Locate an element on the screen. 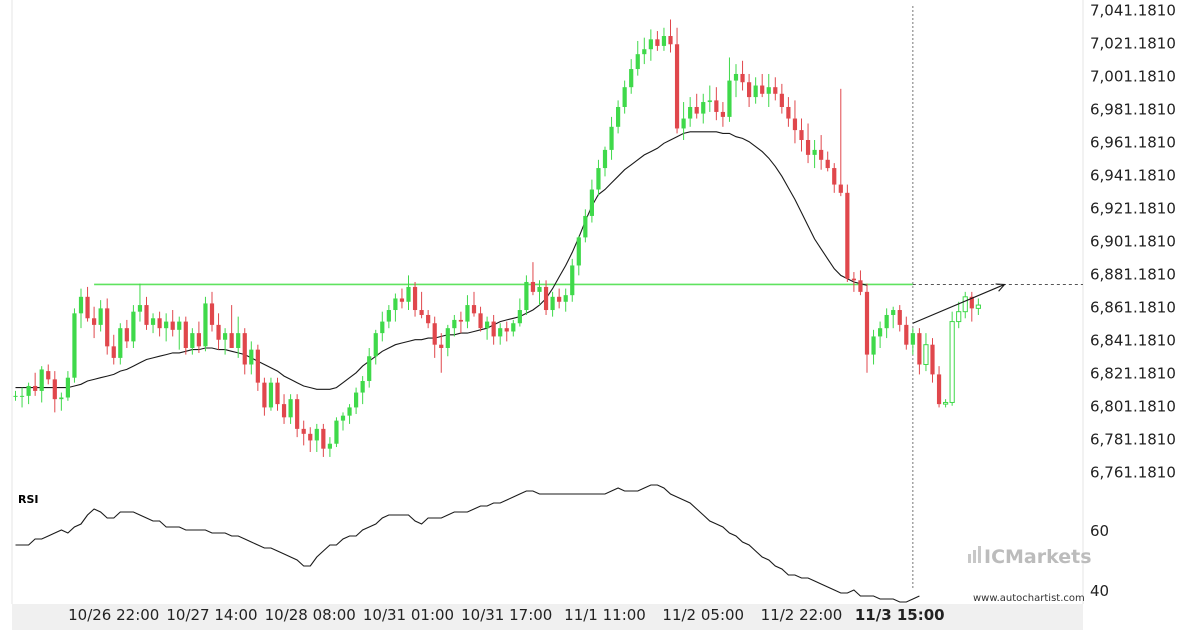  brand-logo: ICMarkets is located at coordinates (1030, 557).